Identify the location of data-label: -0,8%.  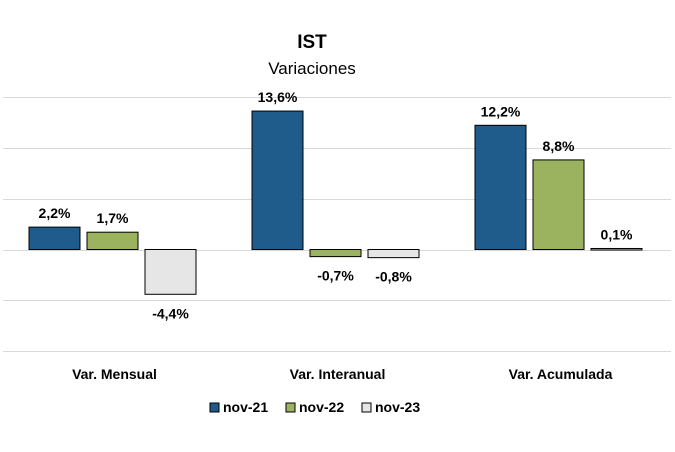
(393, 277).